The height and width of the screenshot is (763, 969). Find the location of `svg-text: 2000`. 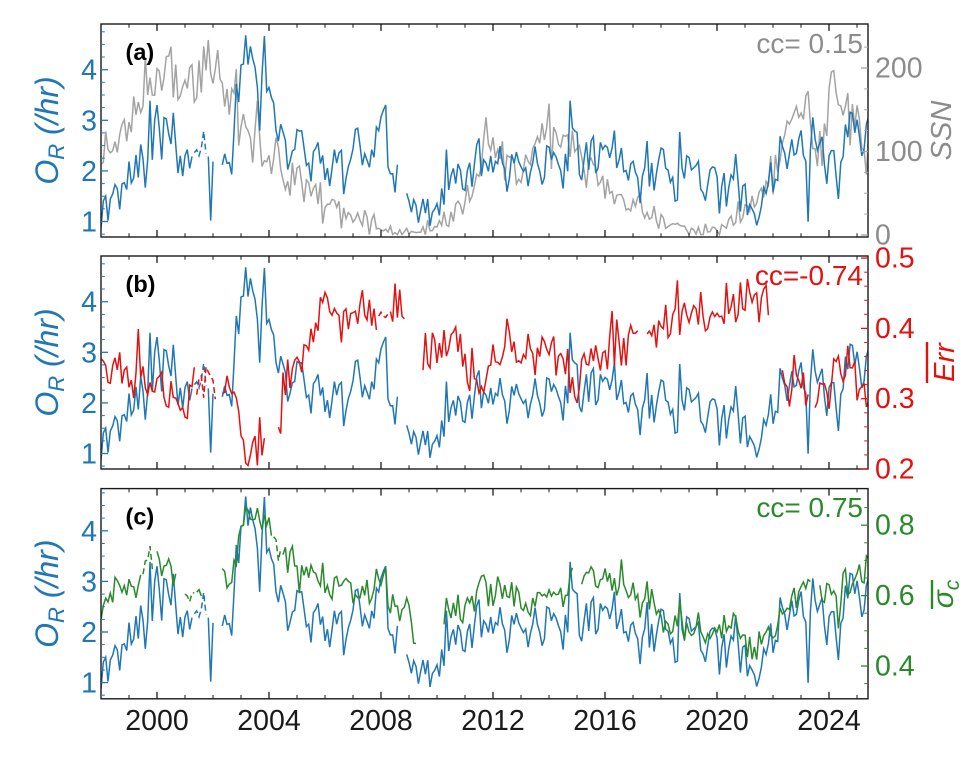

svg-text: 2000 is located at coordinates (156, 721).